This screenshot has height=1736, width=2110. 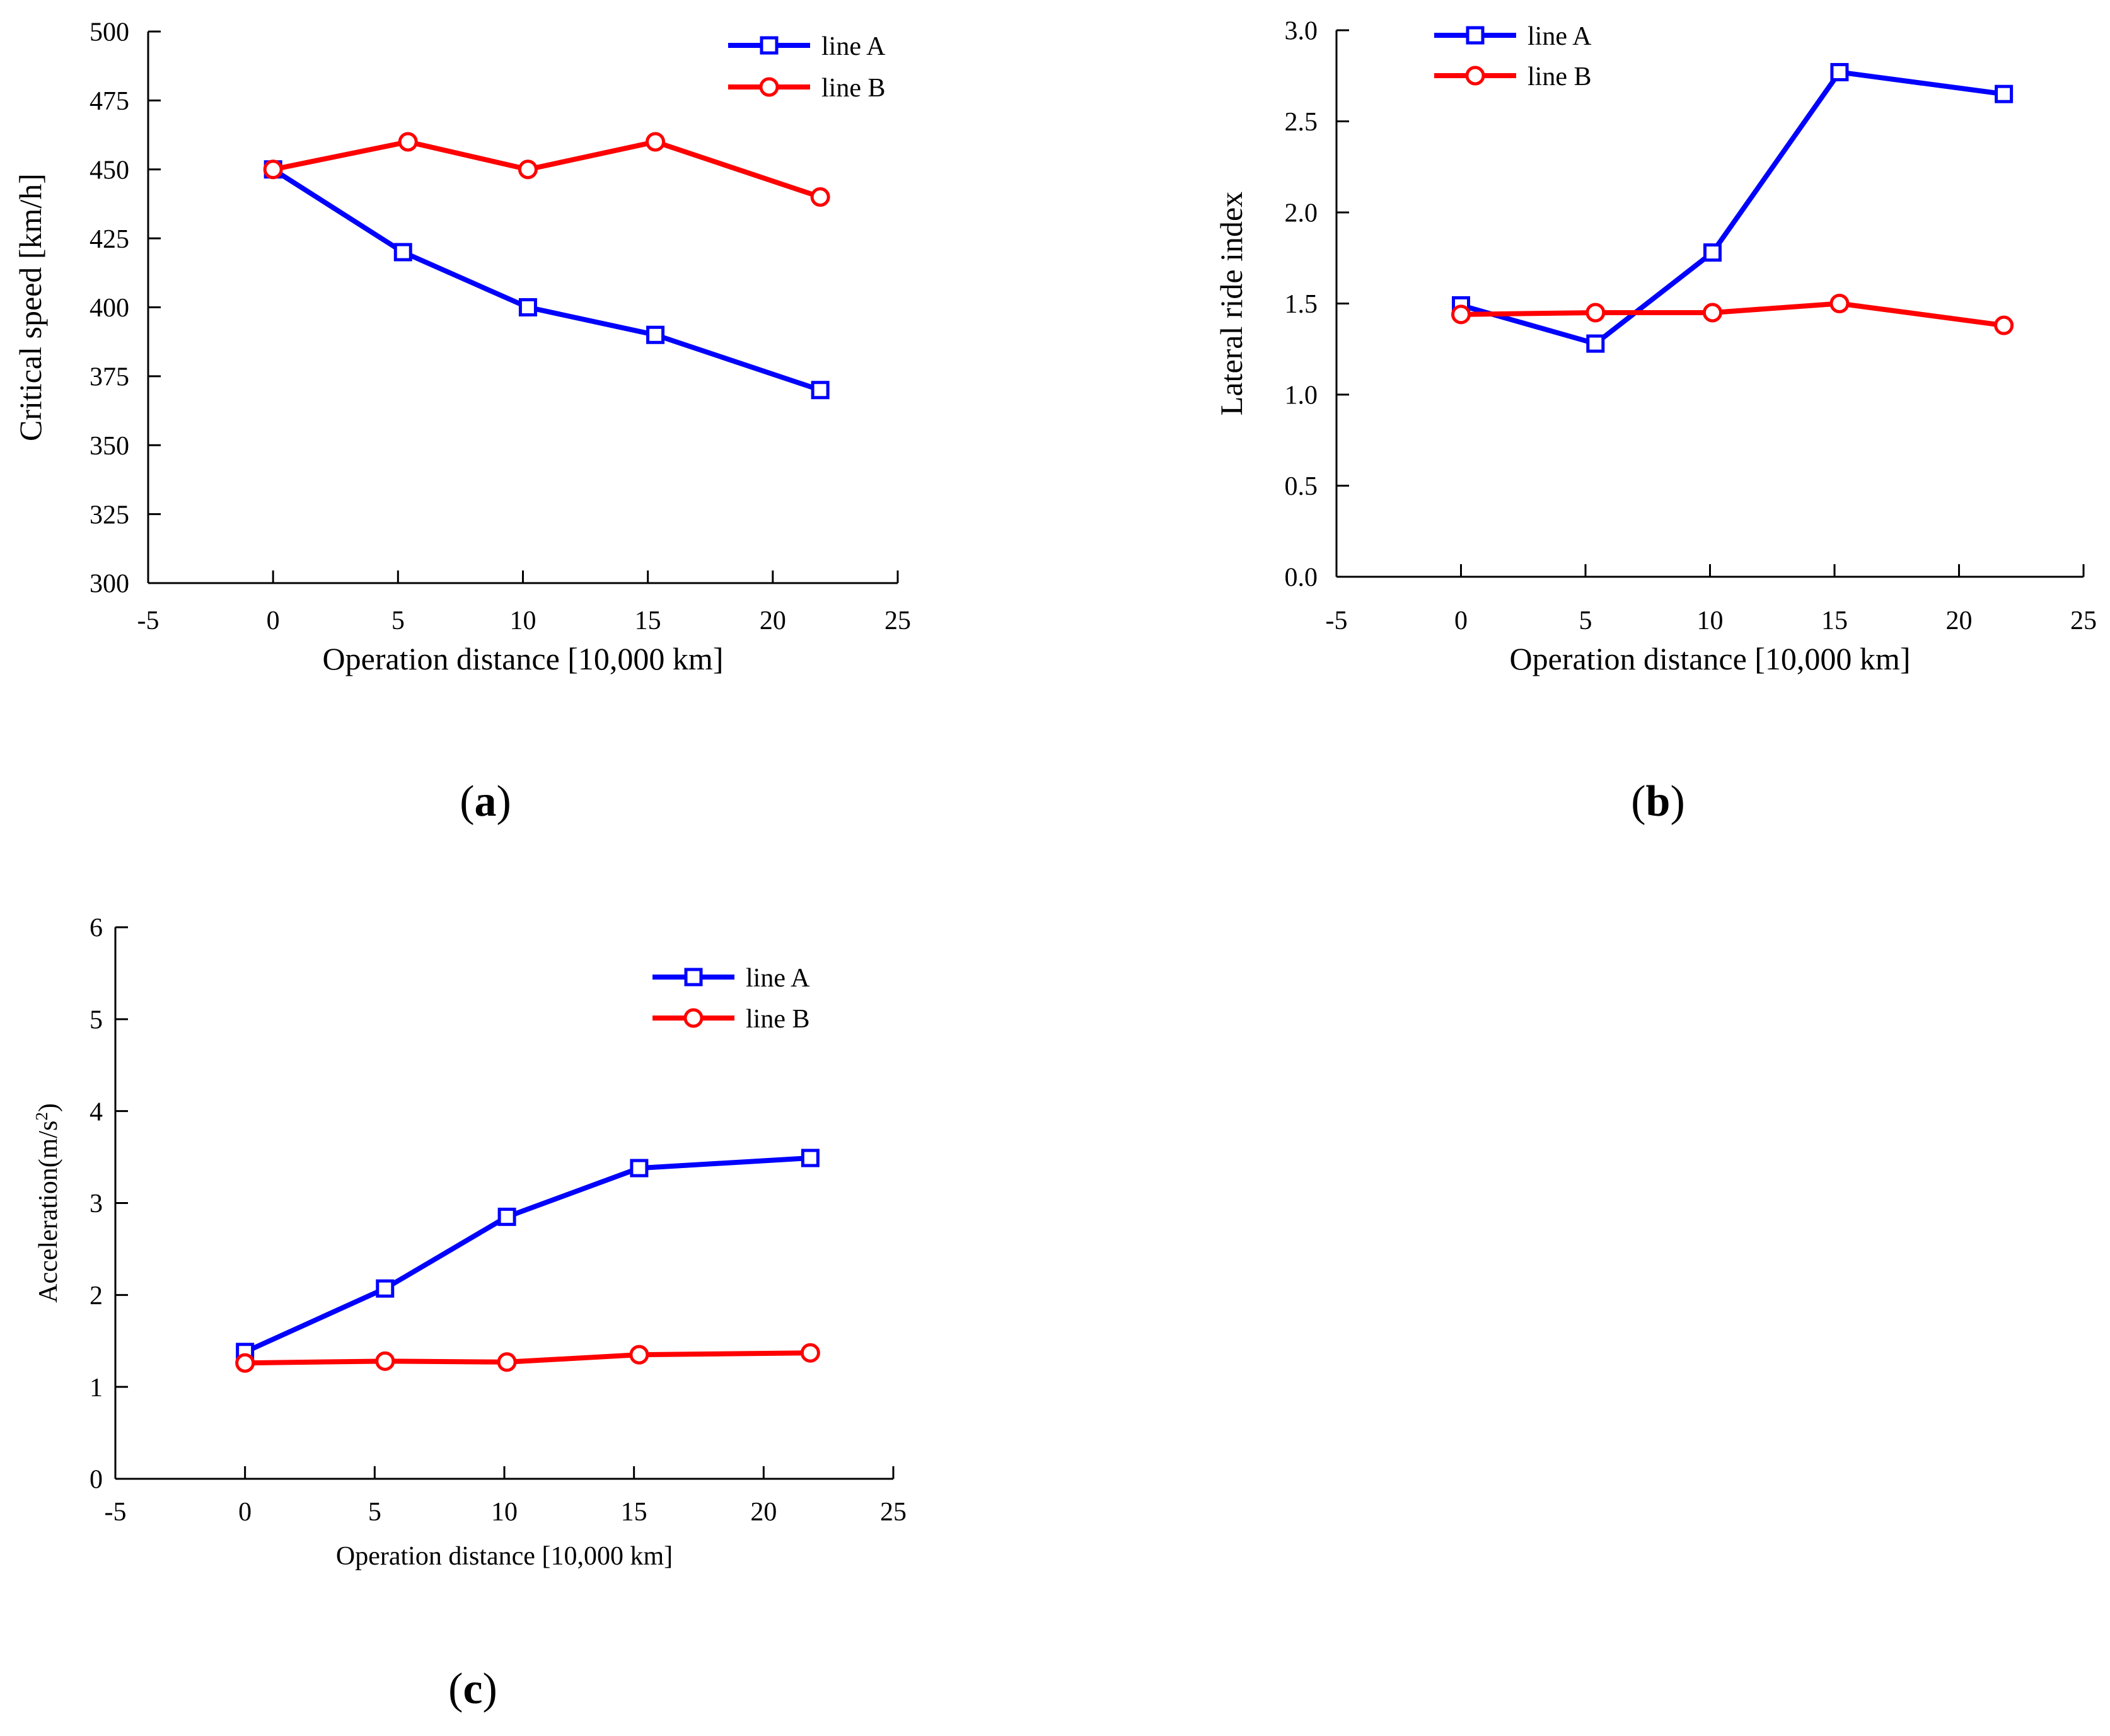 What do you see at coordinates (109, 377) in the screenshot?
I see `y-tick-label: 375` at bounding box center [109, 377].